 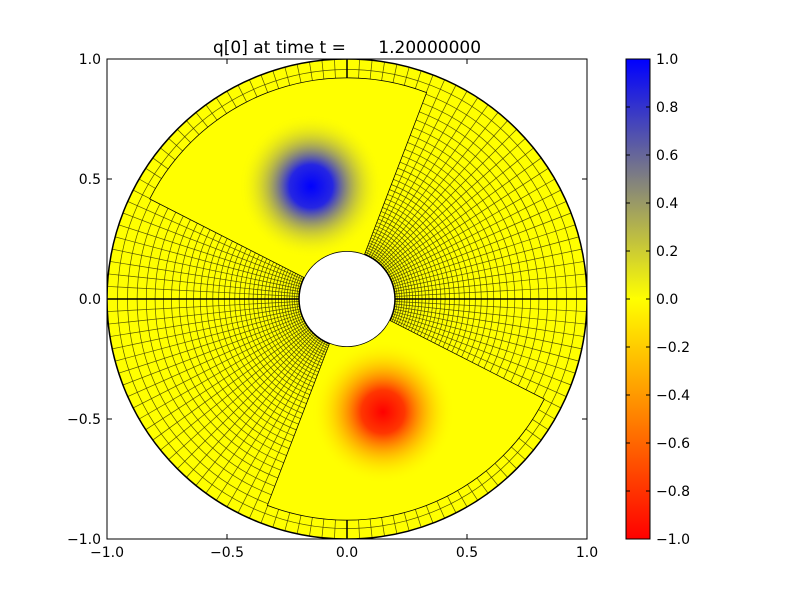 What do you see at coordinates (667, 108) in the screenshot?
I see `colorbar-tick-label: 0.8` at bounding box center [667, 108].